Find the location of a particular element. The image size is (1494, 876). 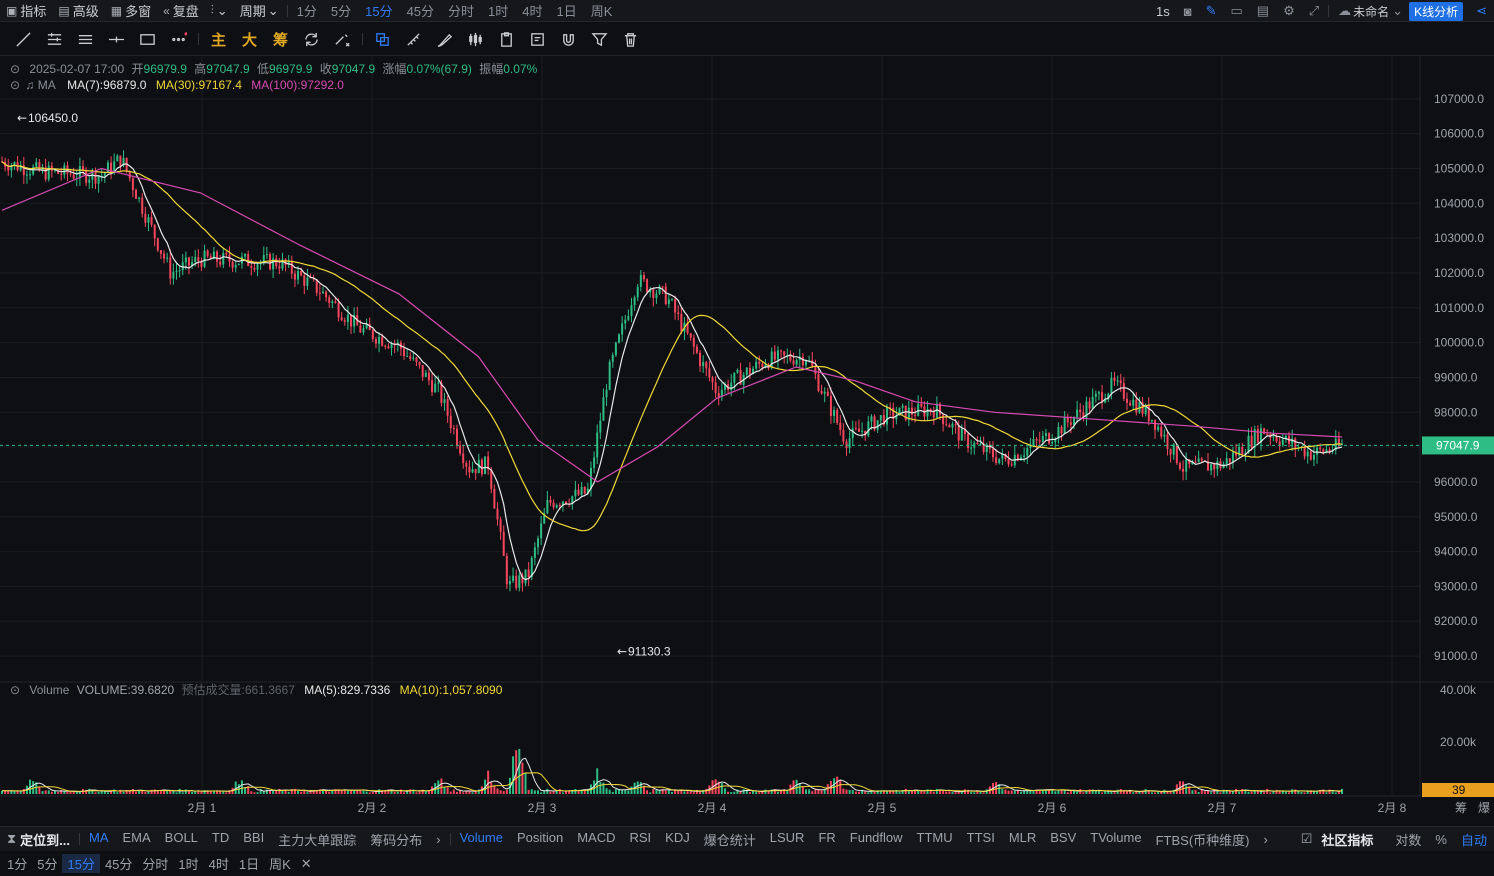

bell-icon: ♫ is located at coordinates (30, 85).